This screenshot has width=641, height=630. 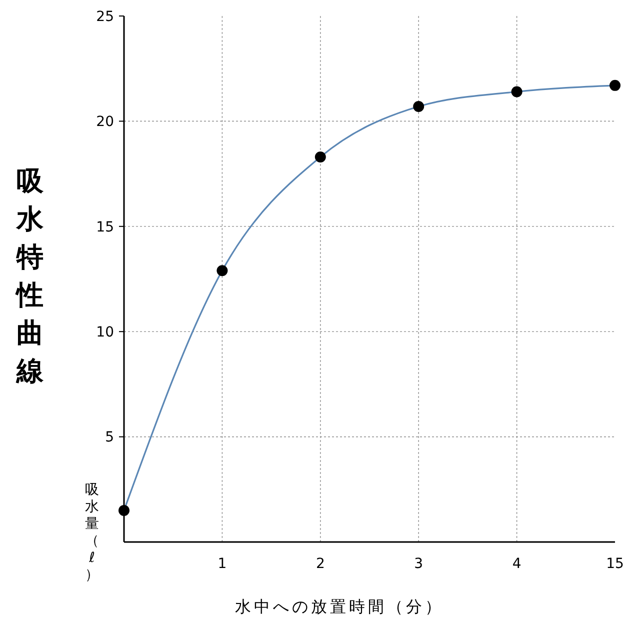 What do you see at coordinates (222, 564) in the screenshot?
I see `x-tick-label: 1` at bounding box center [222, 564].